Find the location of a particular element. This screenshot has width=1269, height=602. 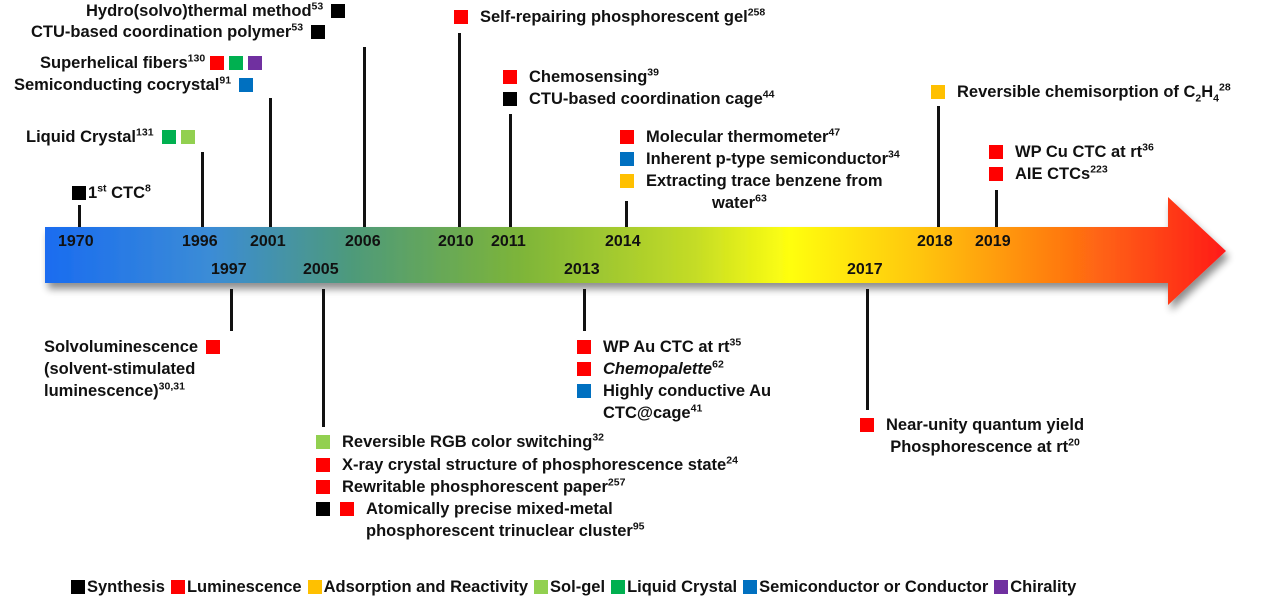

event-text: Superhelical fibers is located at coordinates (114, 63).